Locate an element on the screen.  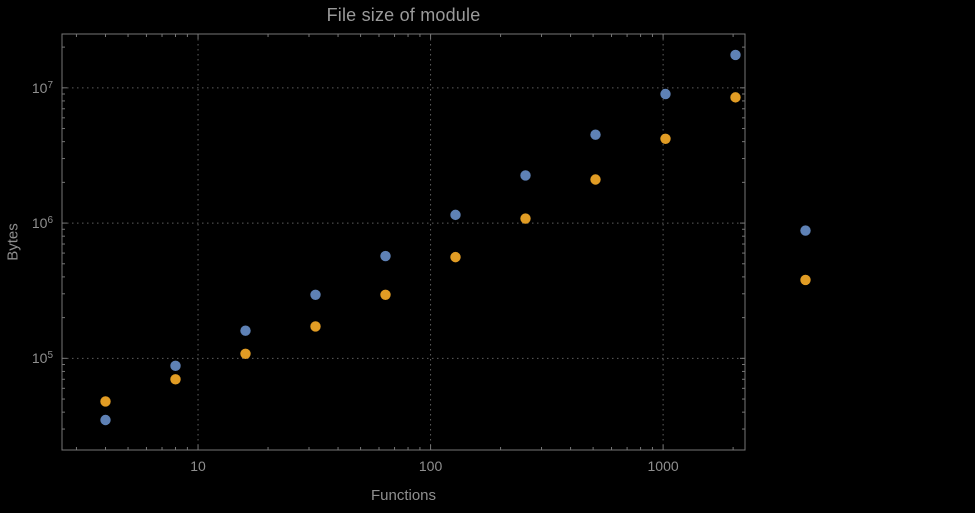
y-tick-label: 10⁷ is located at coordinates (42, 87).